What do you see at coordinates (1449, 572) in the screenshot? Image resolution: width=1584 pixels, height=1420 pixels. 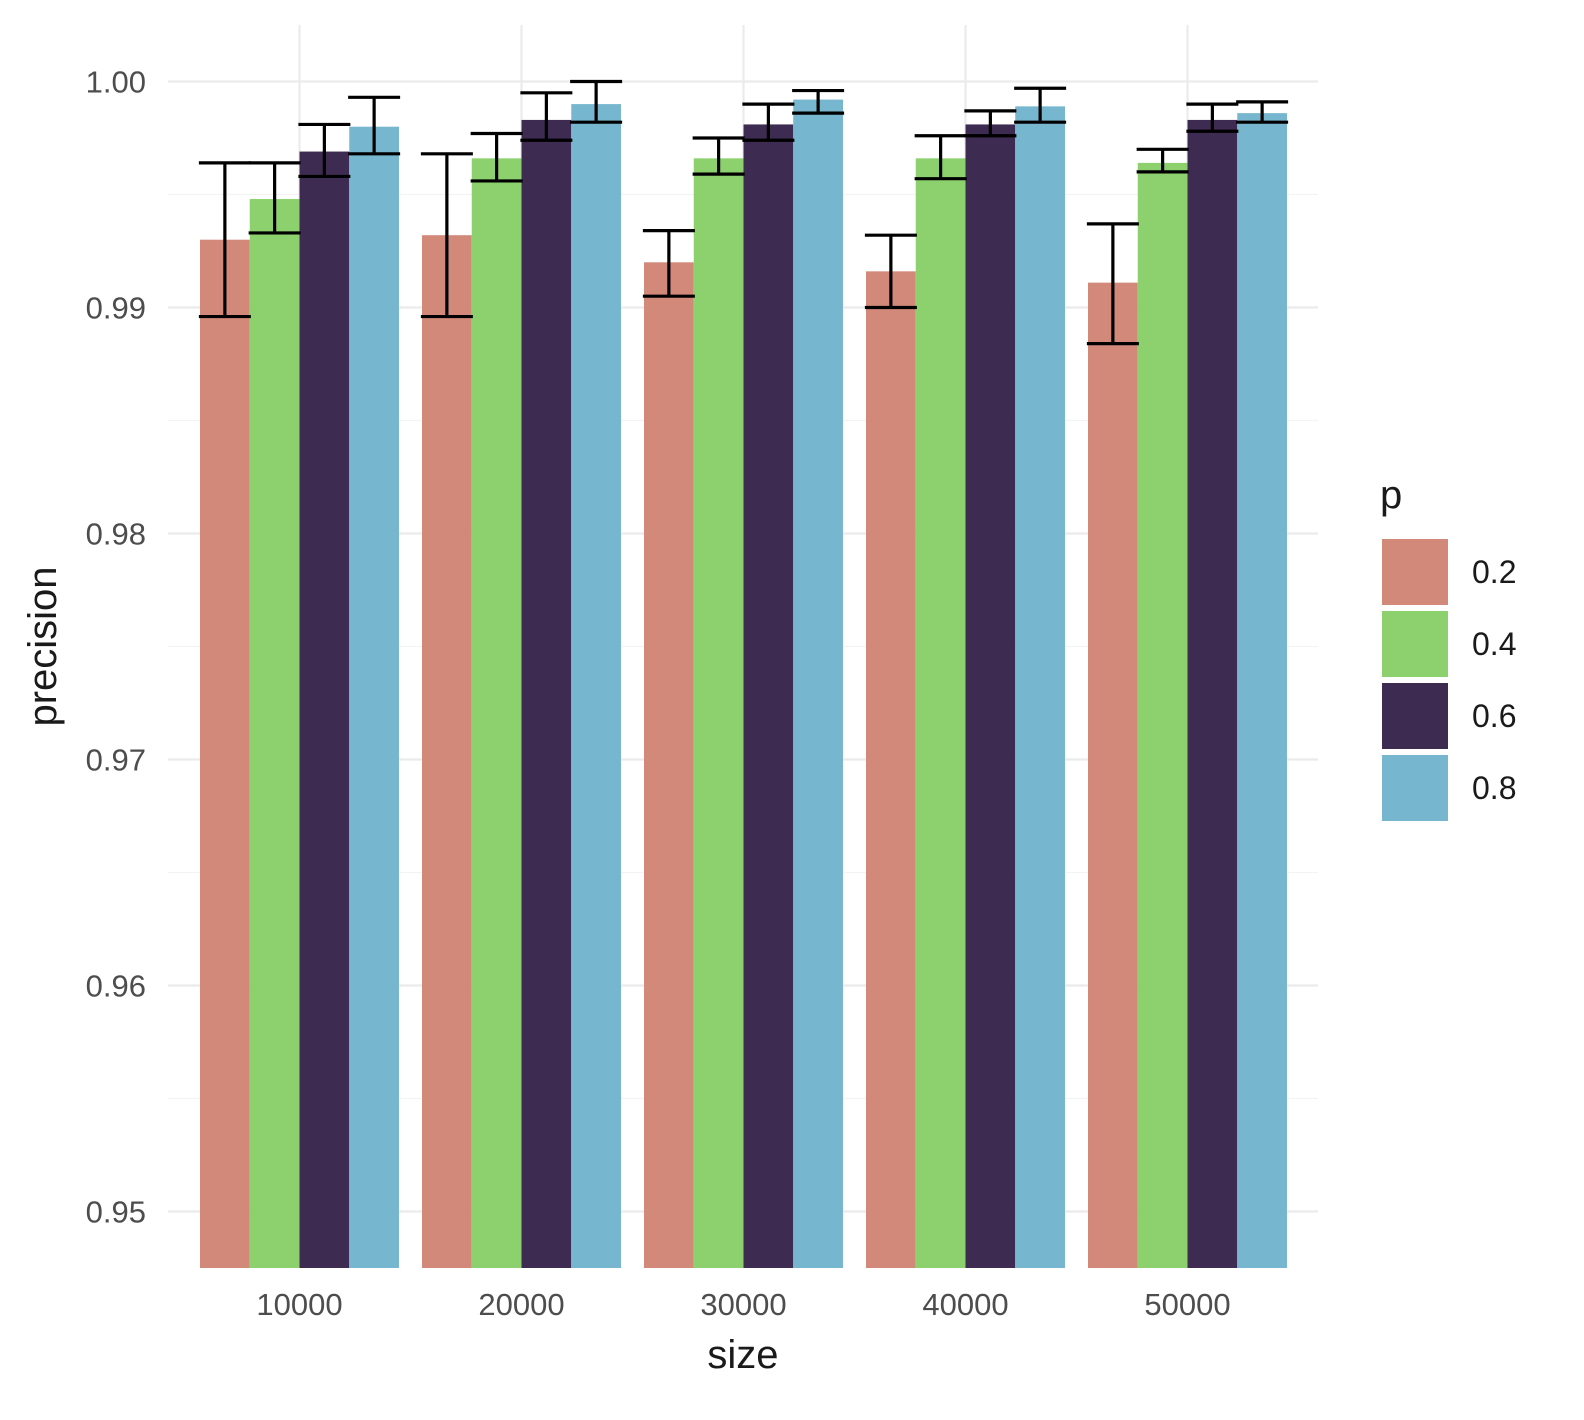 I see `legend-item: 0.2` at bounding box center [1449, 572].